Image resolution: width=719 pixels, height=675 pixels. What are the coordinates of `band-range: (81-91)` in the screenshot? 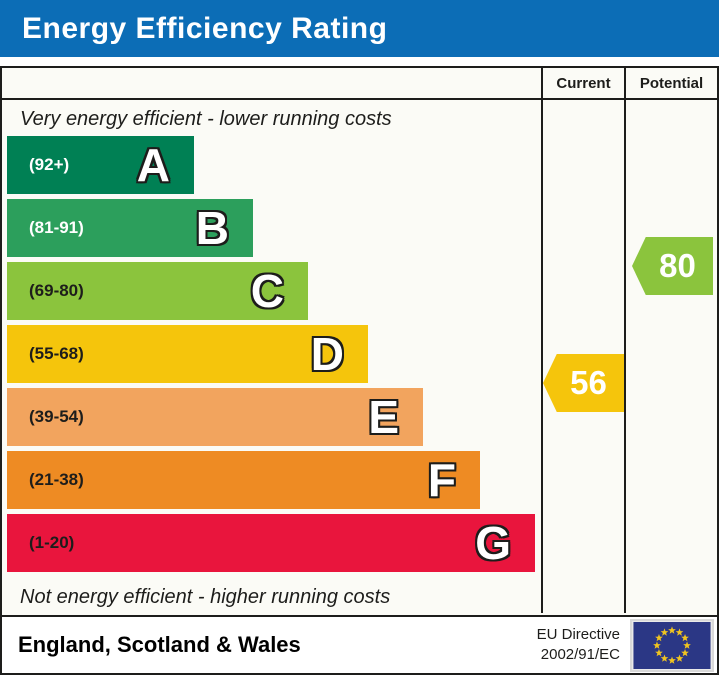 It's located at (56, 227).